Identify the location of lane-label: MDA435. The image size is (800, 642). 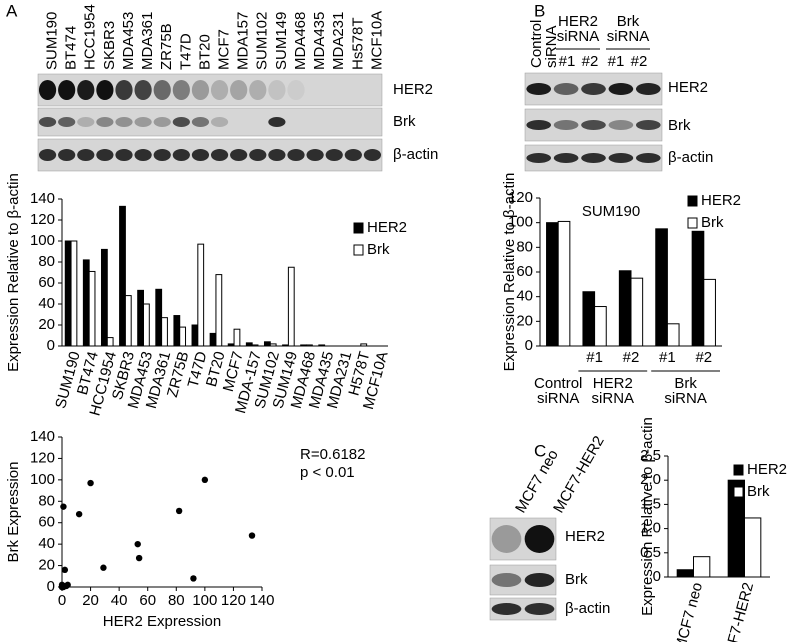
(319, 41).